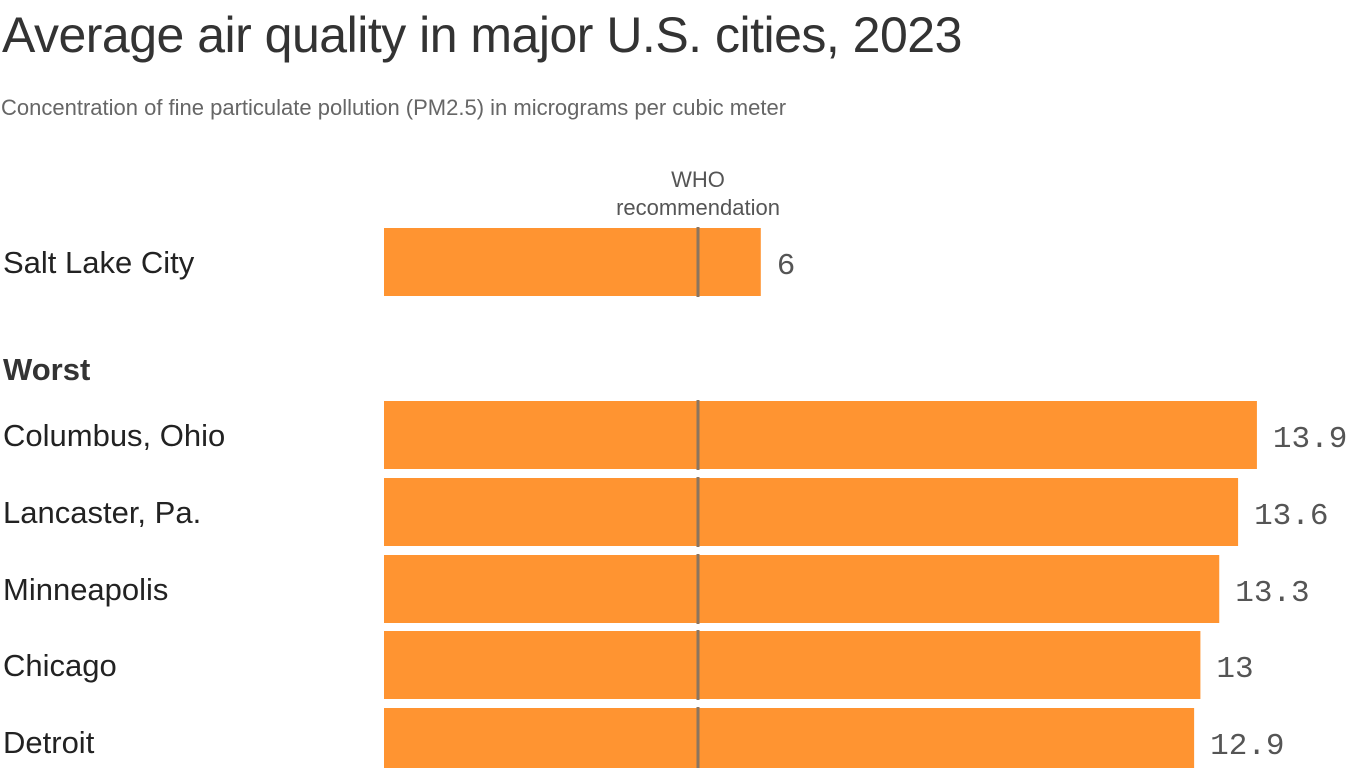 The width and height of the screenshot is (1366, 768). Describe the element at coordinates (102, 512) in the screenshot. I see `category-label: Lancaster, Pa.` at that location.